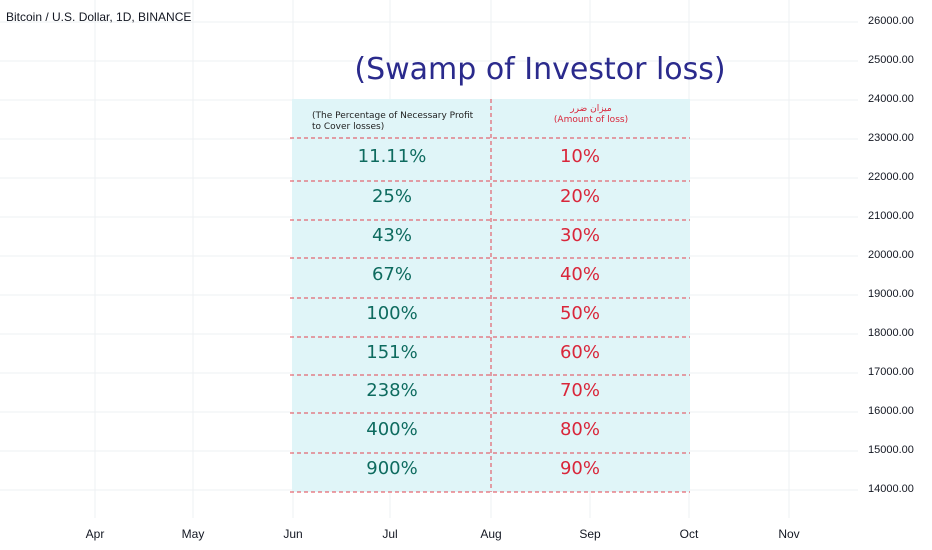  What do you see at coordinates (193, 534) in the screenshot?
I see `month-tick-label: May` at bounding box center [193, 534].